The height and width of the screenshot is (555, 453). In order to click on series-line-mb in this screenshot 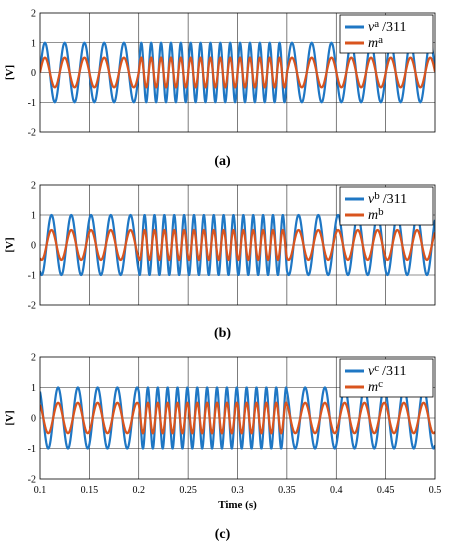, I will do `click(237, 245)`.